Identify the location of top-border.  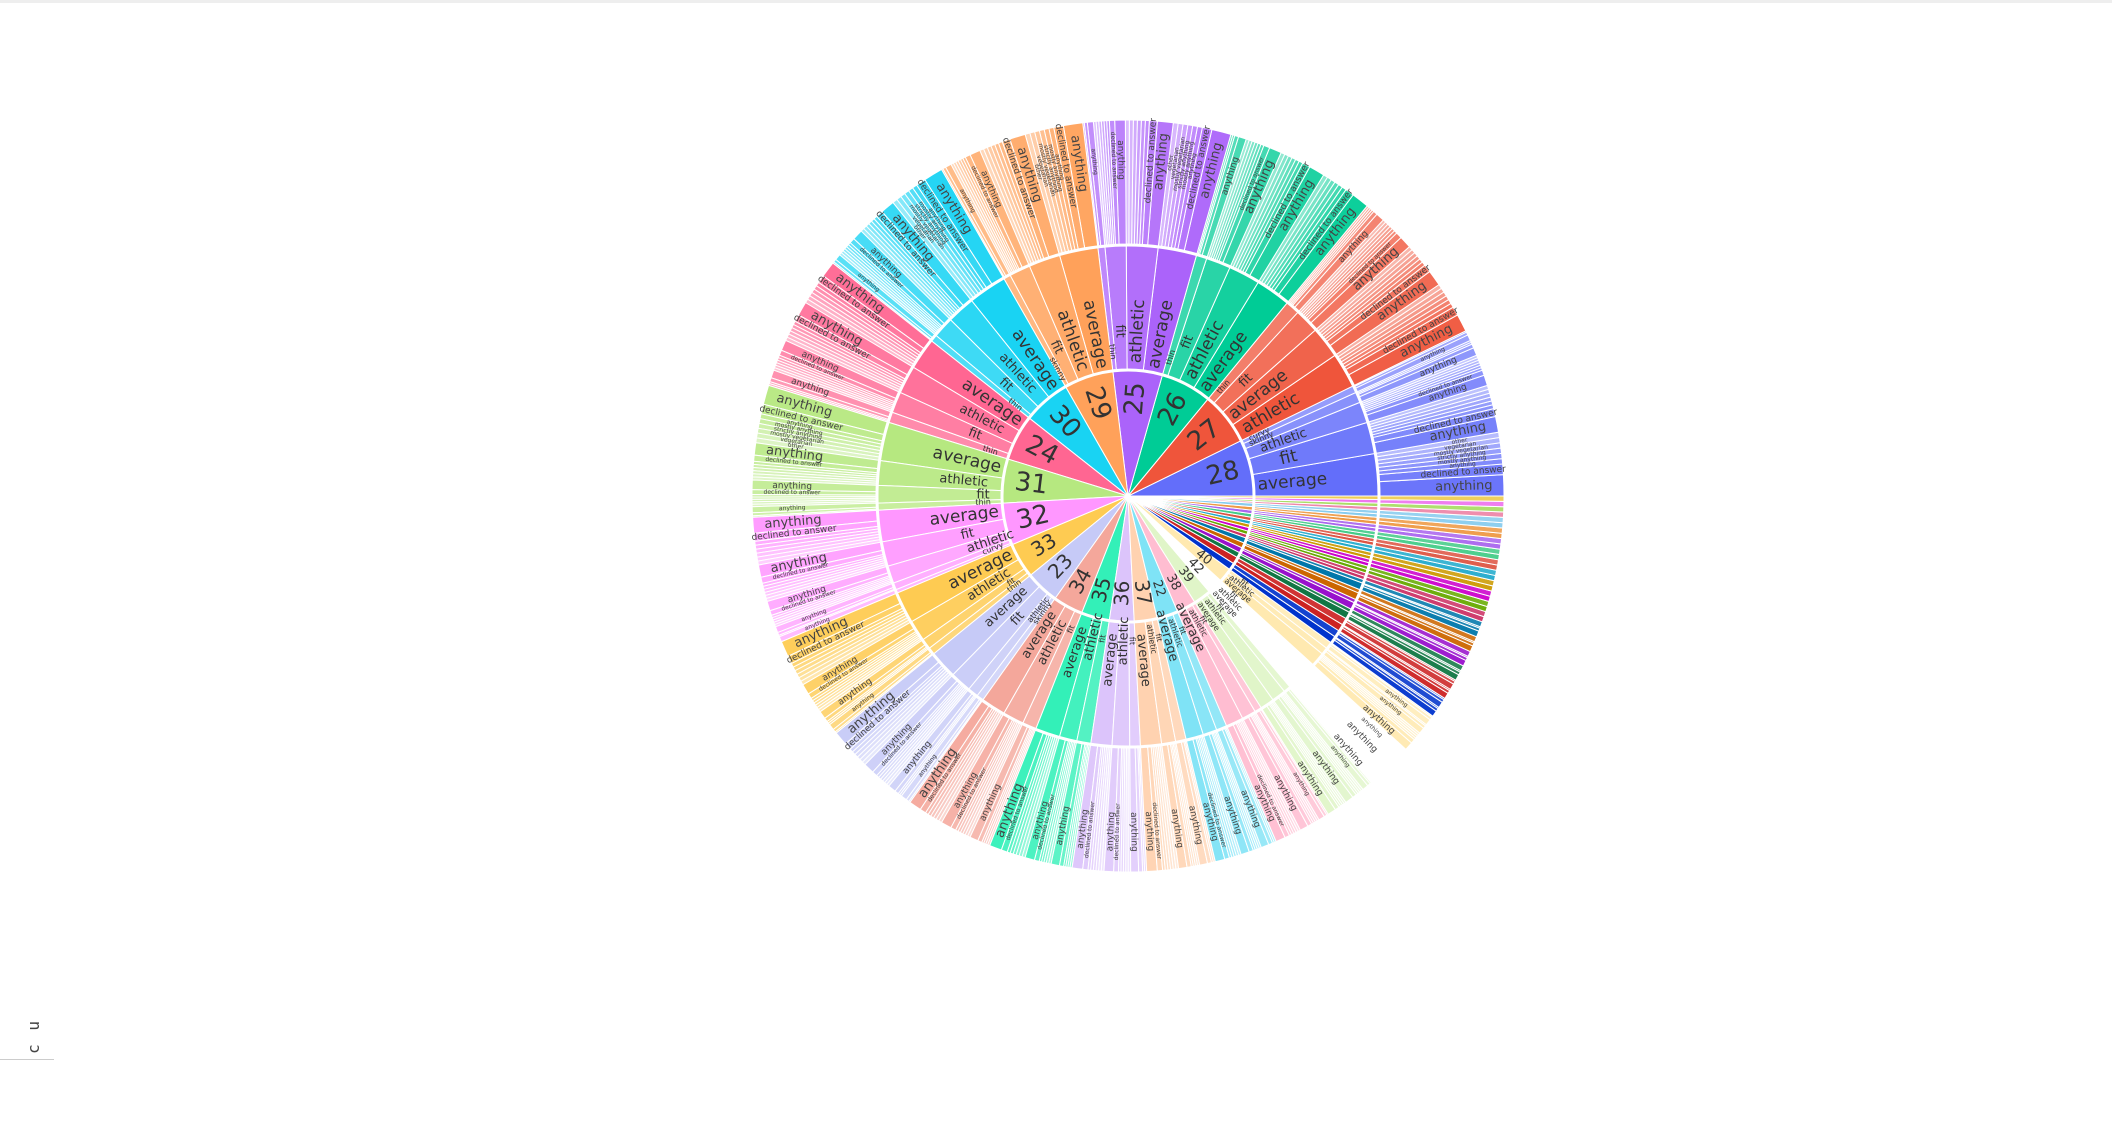
(1056, 1).